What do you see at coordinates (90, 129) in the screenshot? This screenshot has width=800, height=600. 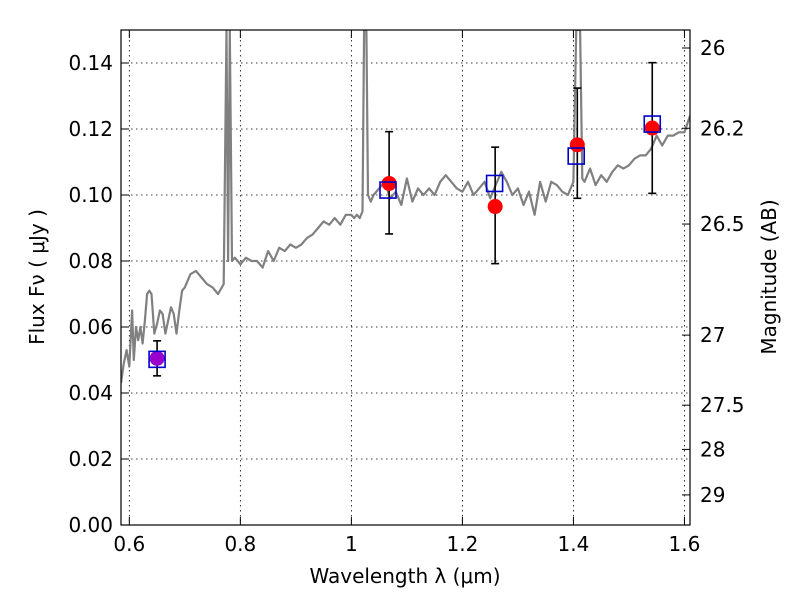 I see `y-tick-label: 0.12` at bounding box center [90, 129].